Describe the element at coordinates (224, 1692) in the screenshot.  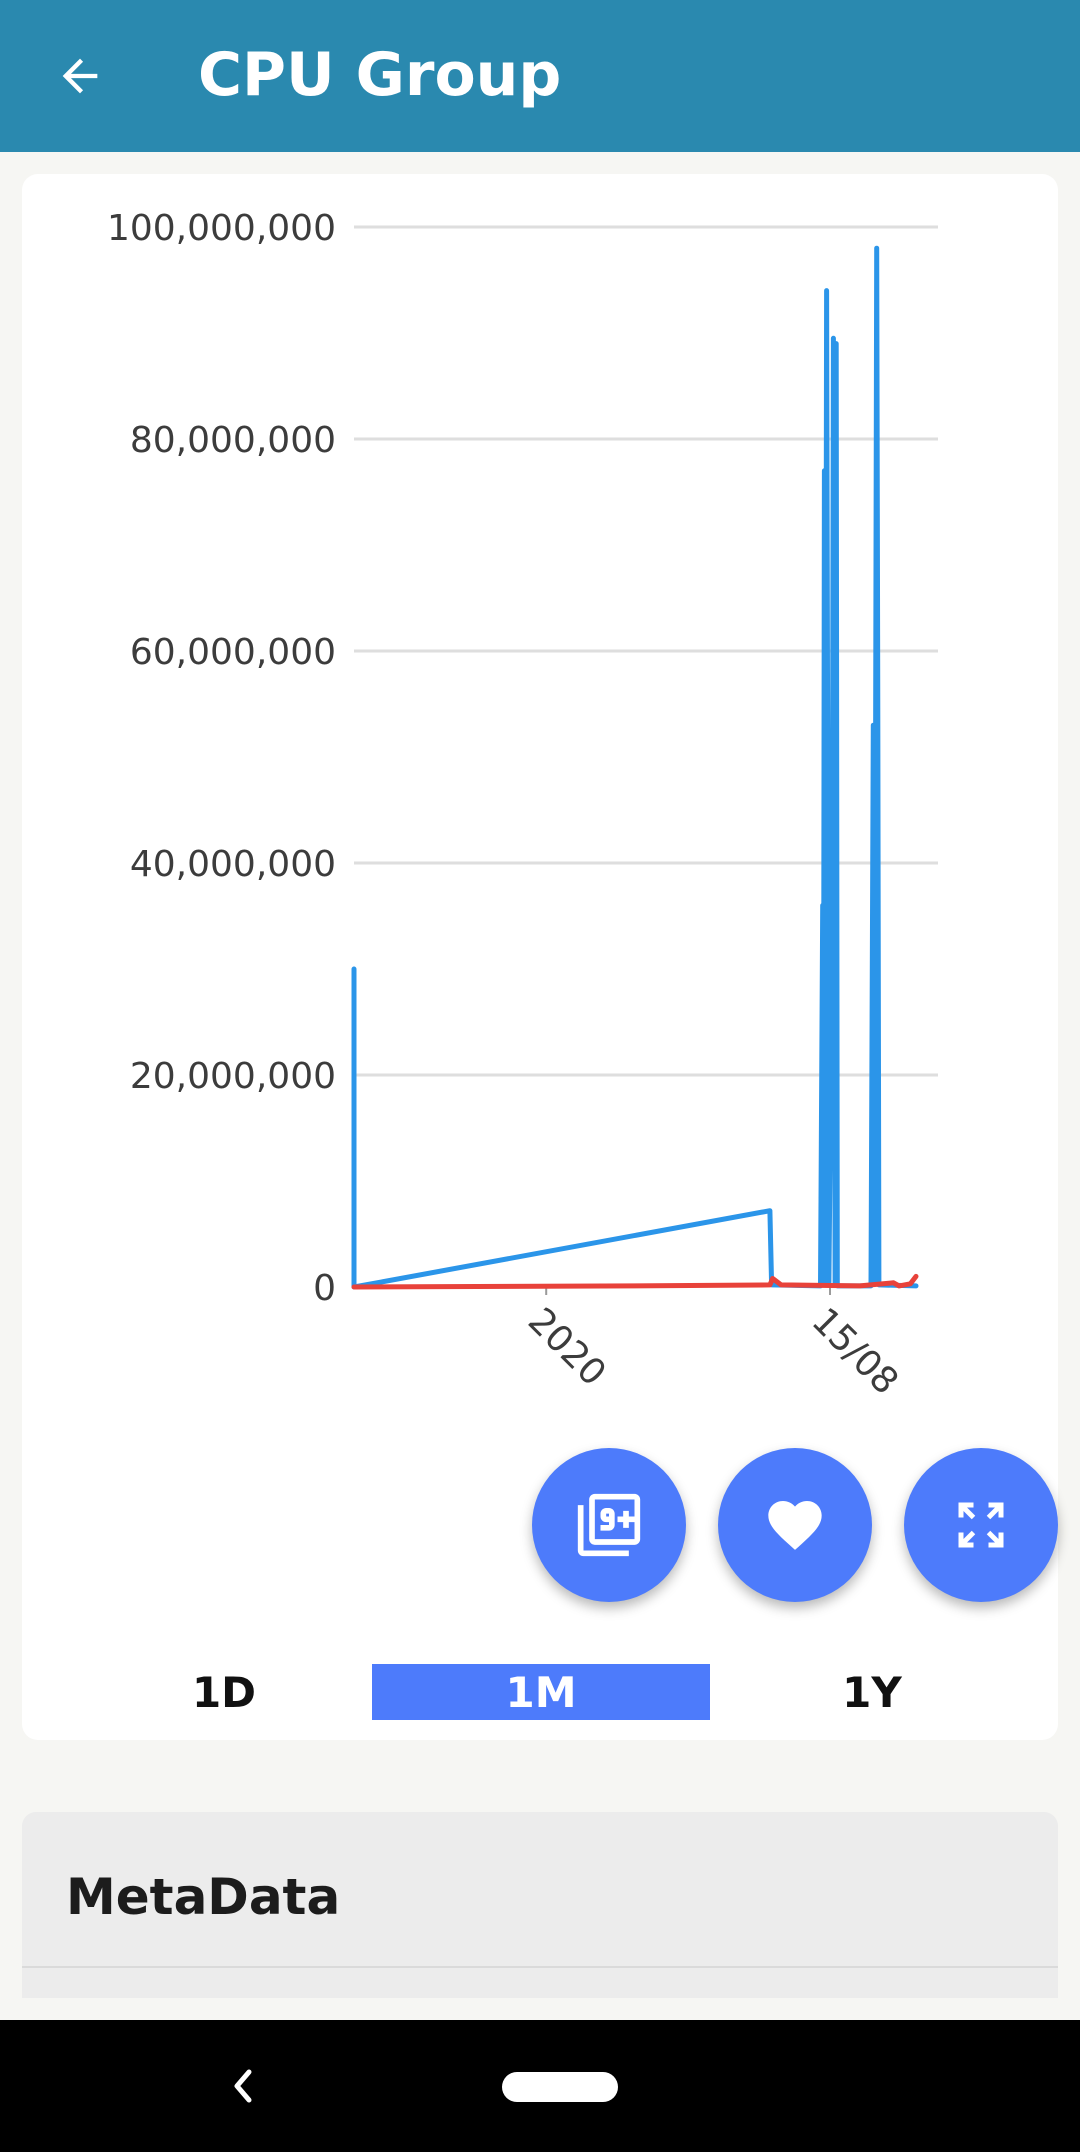
I see `range-1d-button: 1D` at that location.